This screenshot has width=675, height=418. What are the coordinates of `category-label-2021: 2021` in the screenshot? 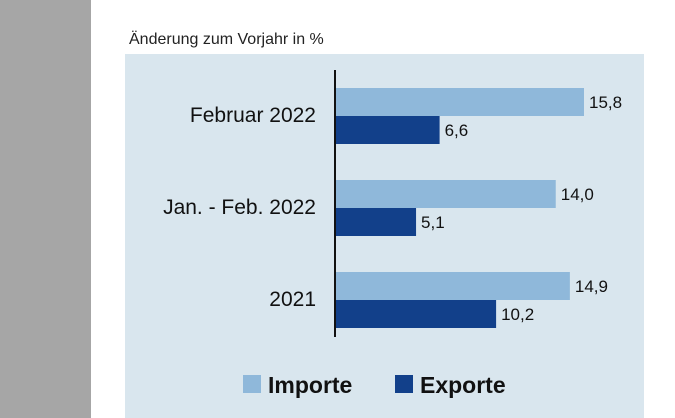 It's located at (292, 299).